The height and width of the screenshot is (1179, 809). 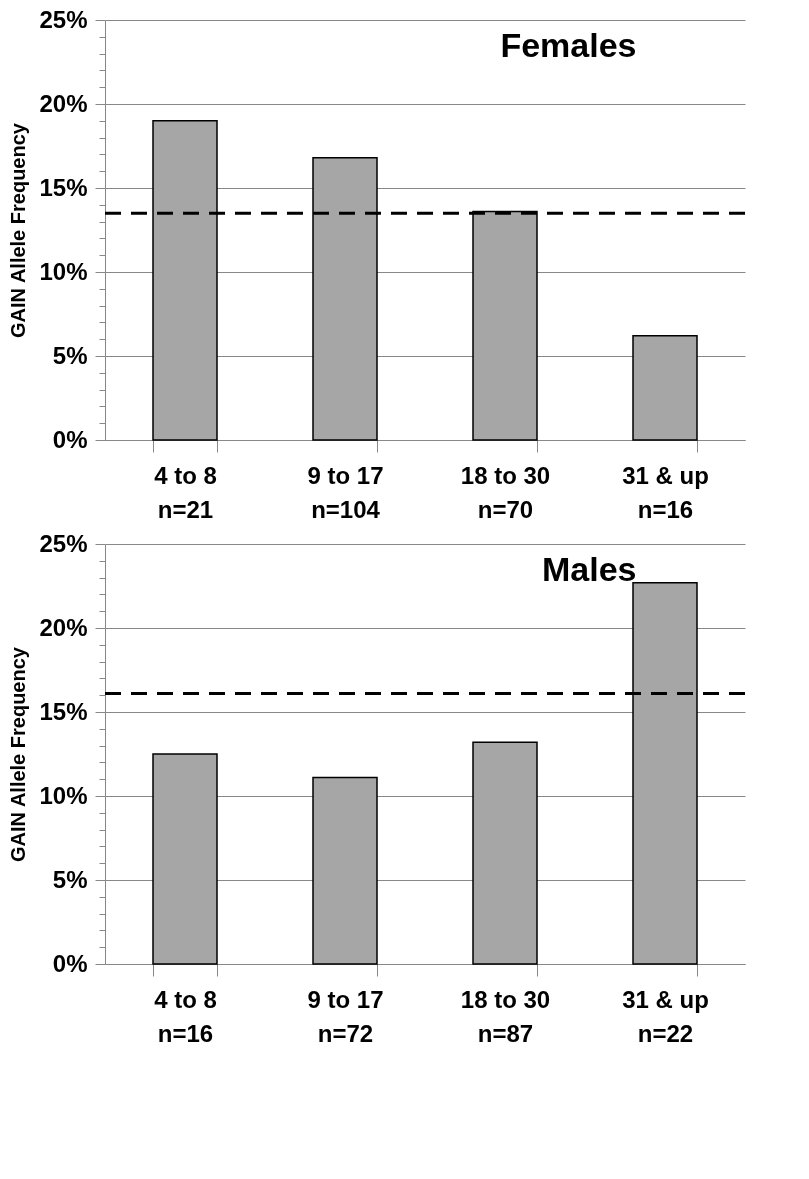 What do you see at coordinates (345, 492) in the screenshot?
I see `x-tick-label: 9 to 17 n=104` at bounding box center [345, 492].